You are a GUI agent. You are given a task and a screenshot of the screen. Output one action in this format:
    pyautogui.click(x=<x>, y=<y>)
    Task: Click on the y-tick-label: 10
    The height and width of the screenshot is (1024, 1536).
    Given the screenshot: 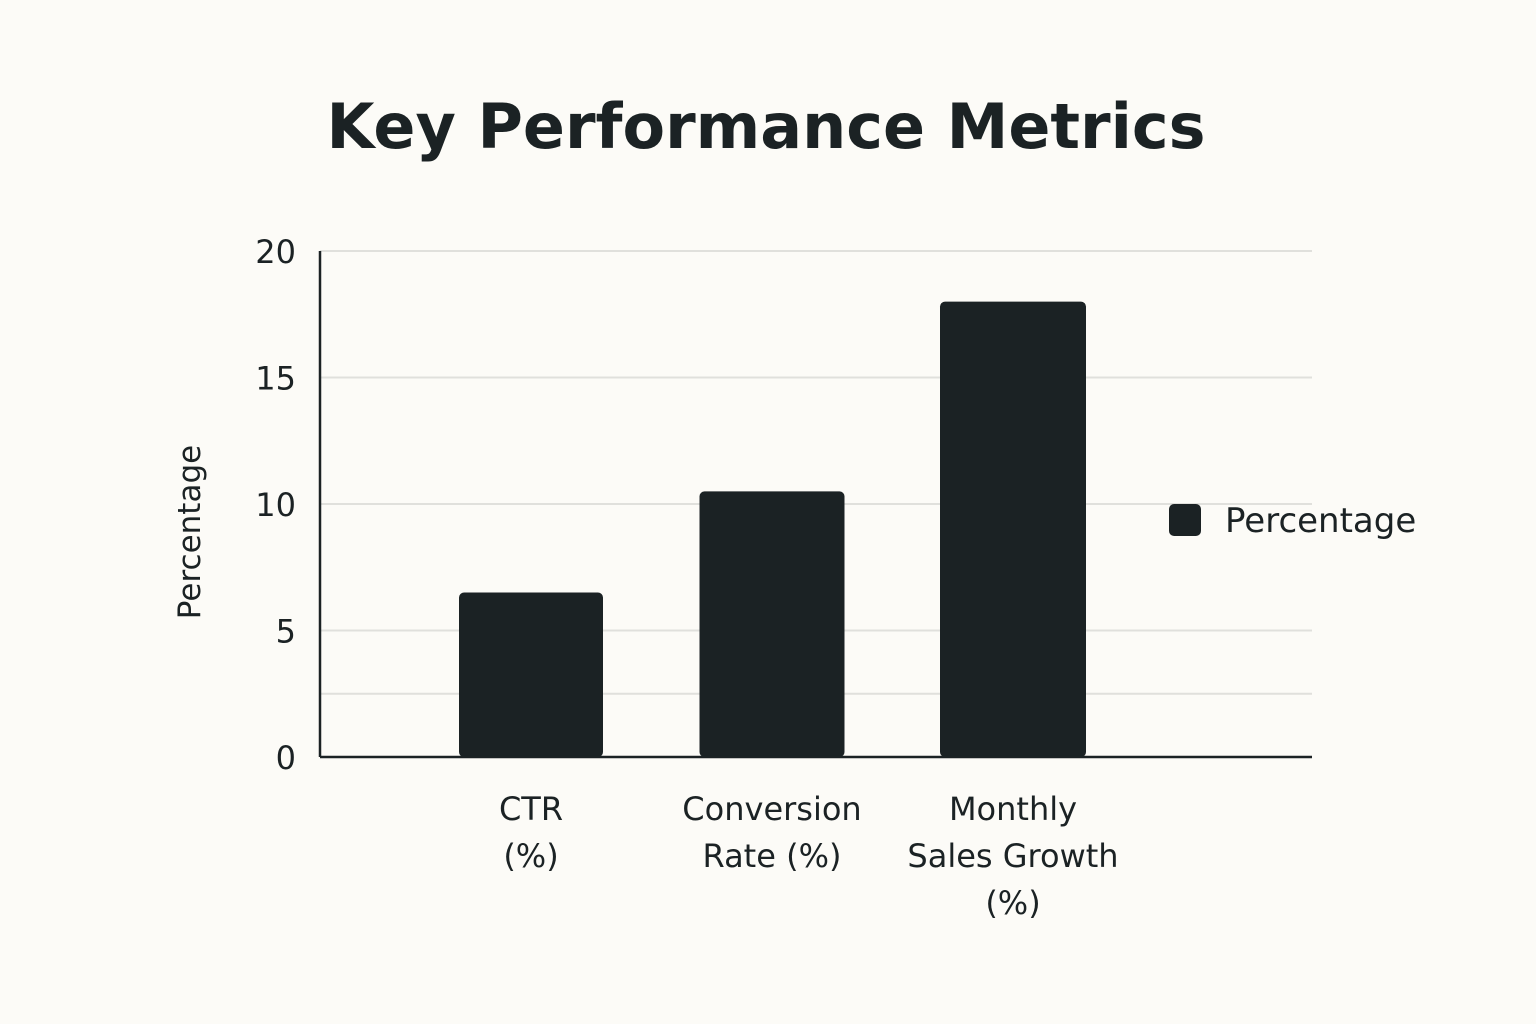 What is the action you would take?
    pyautogui.click(x=275, y=505)
    